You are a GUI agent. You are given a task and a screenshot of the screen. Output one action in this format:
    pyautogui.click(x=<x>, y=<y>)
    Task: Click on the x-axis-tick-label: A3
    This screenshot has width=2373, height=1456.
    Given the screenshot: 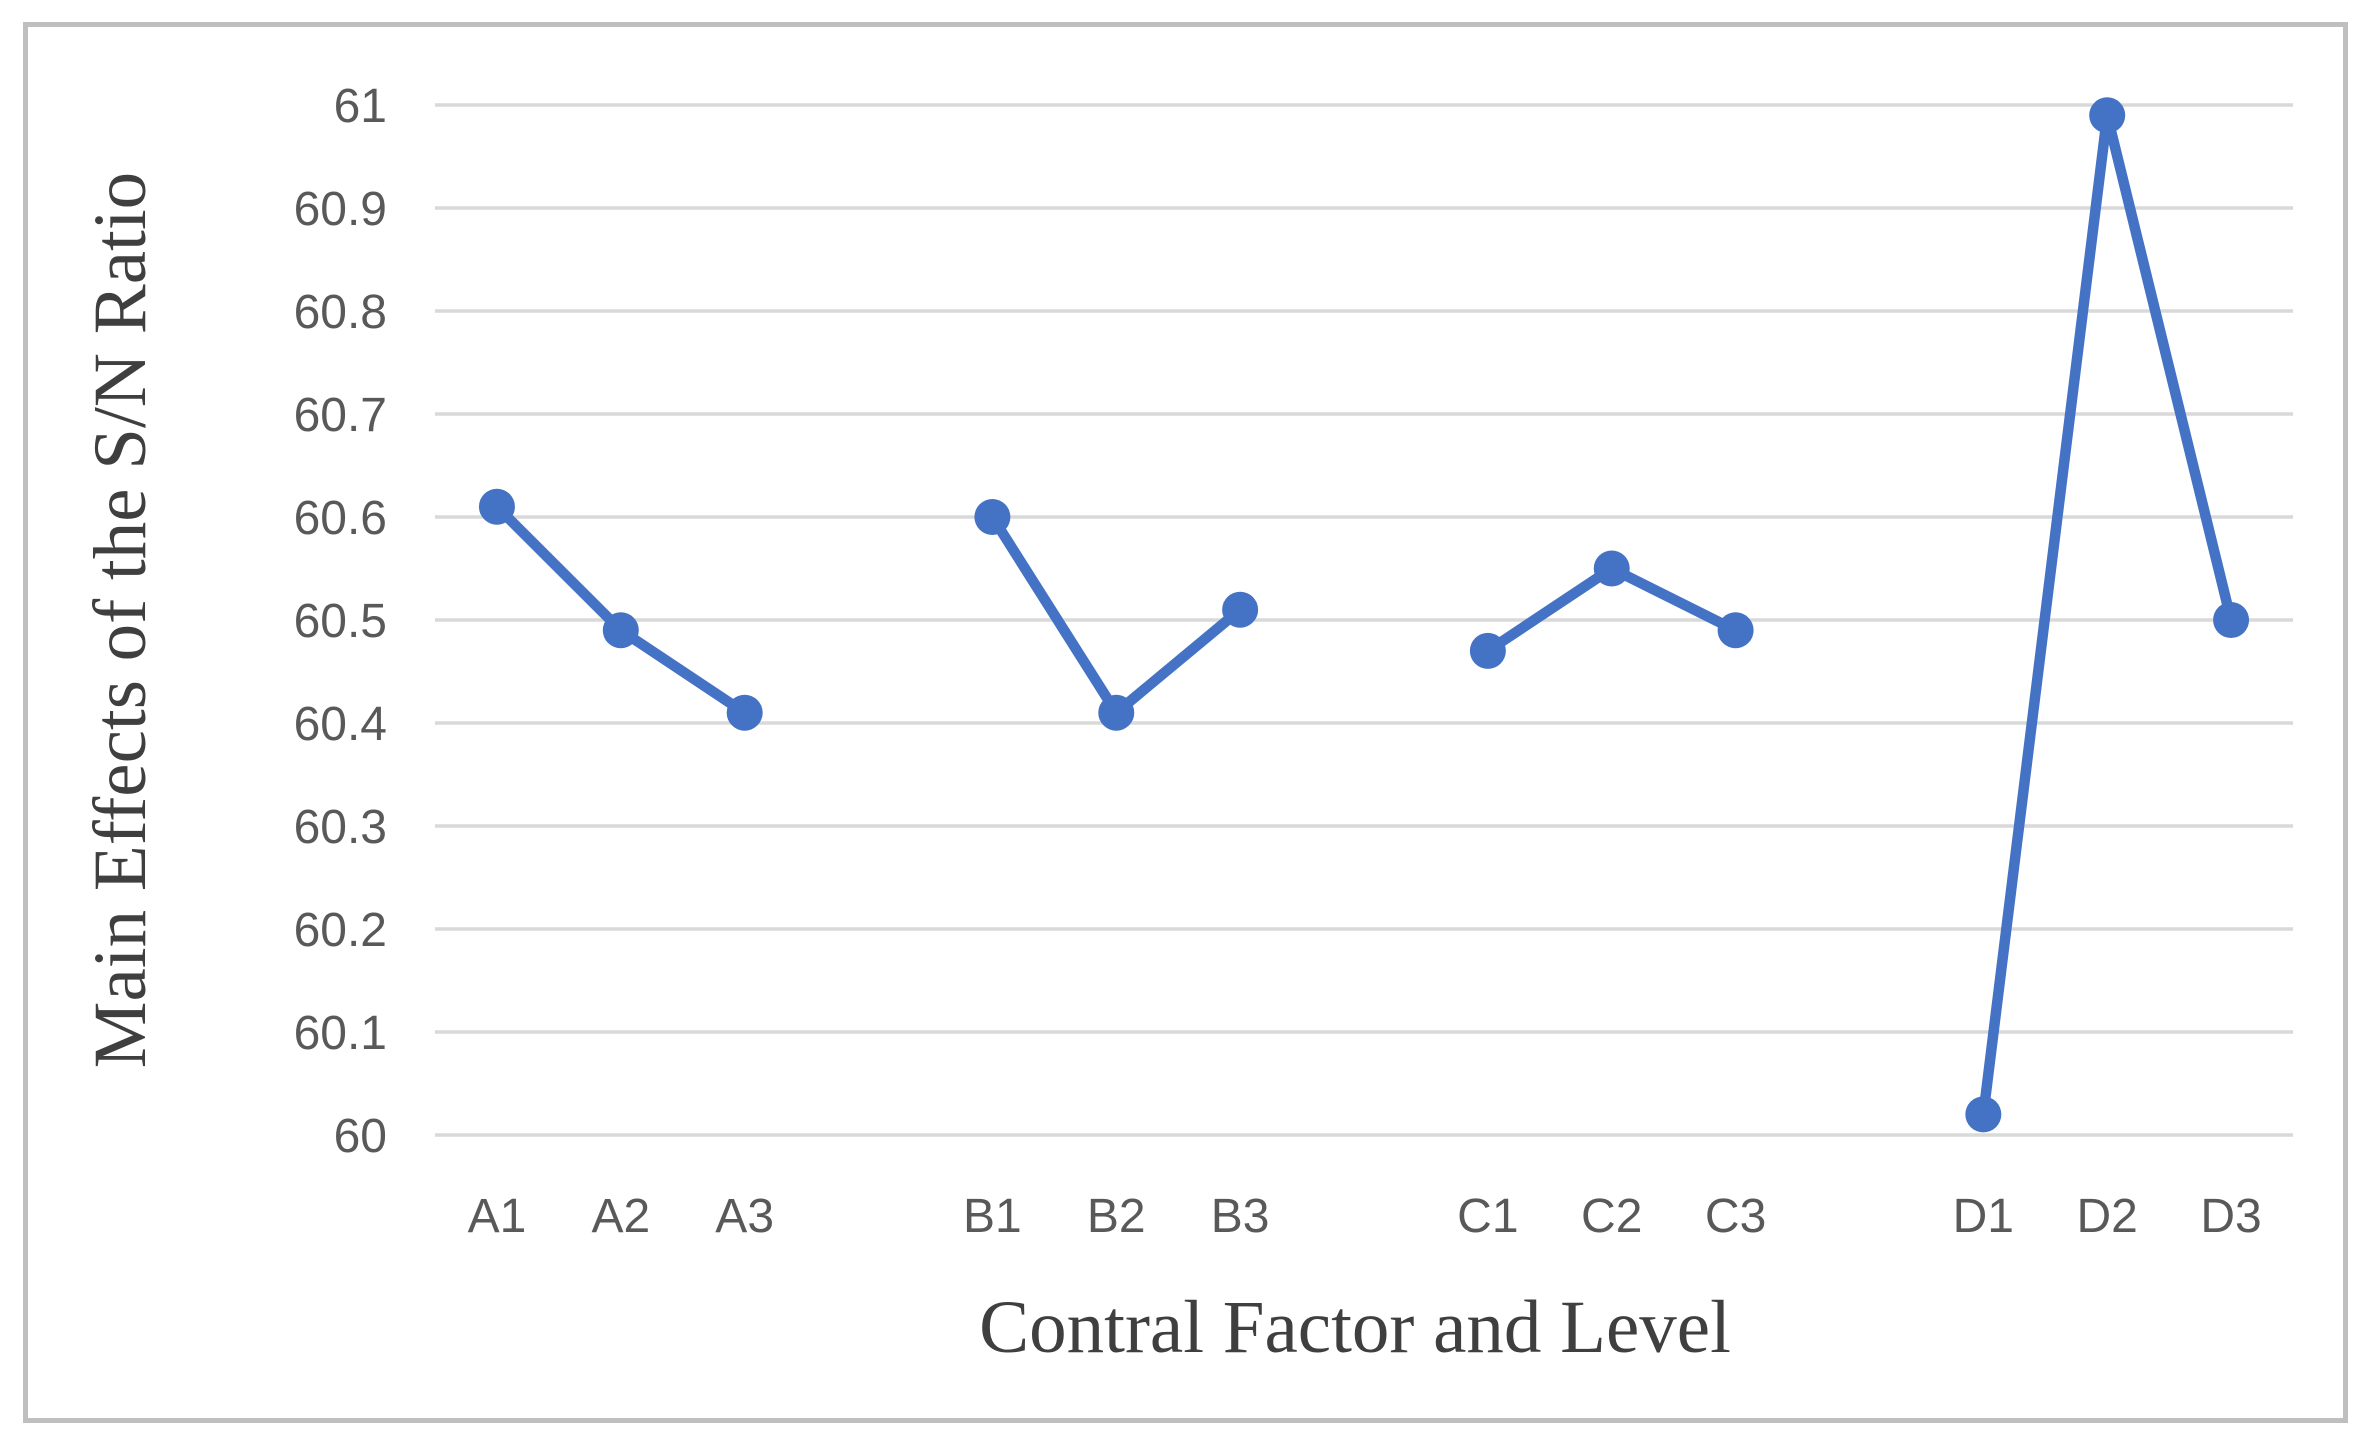 What is the action you would take?
    pyautogui.click(x=744, y=1216)
    